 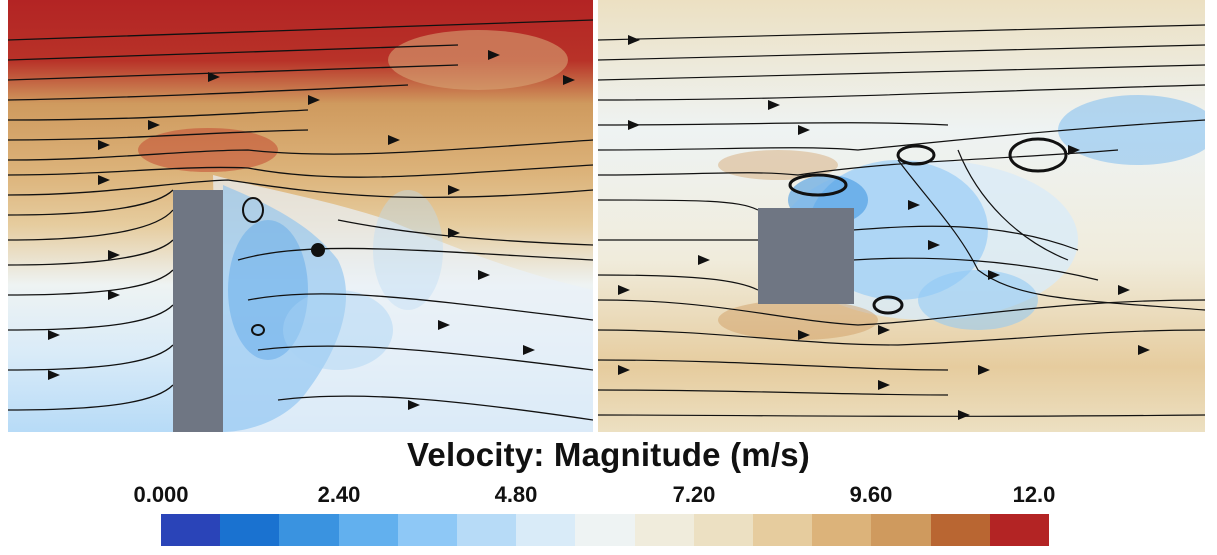 What do you see at coordinates (806, 256) in the screenshot?
I see `right-obstacle` at bounding box center [806, 256].